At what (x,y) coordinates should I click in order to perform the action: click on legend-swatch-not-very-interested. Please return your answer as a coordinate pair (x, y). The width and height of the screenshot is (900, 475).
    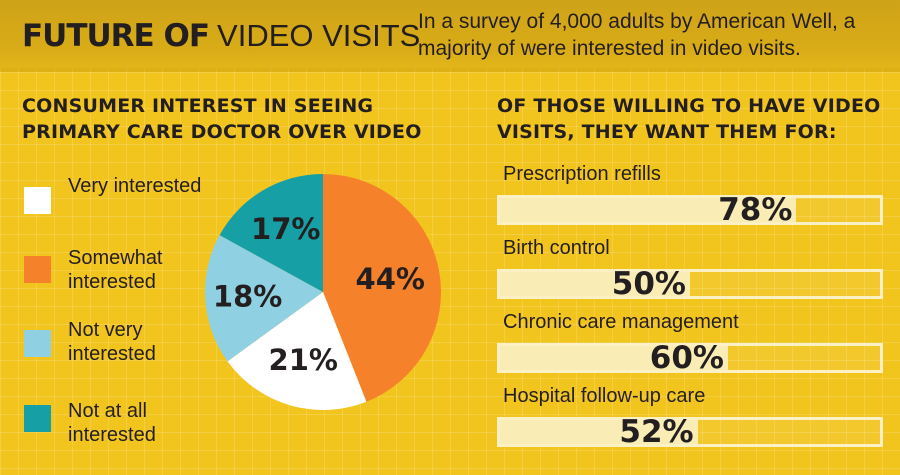
    Looking at the image, I should click on (37, 343).